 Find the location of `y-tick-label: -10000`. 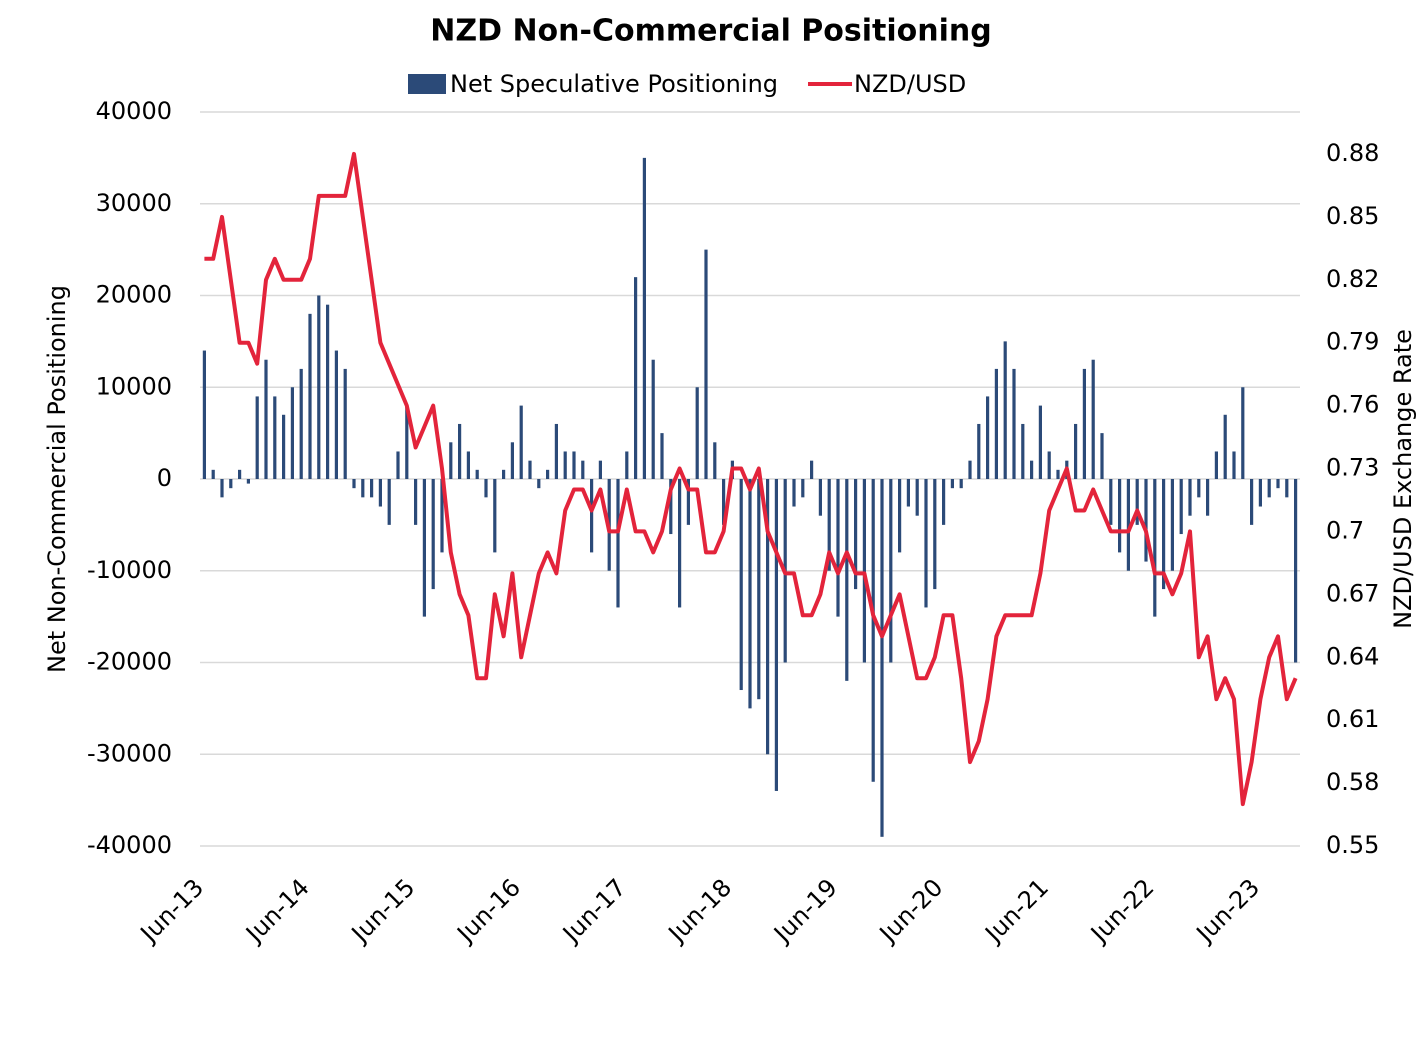

y-tick-label: -10000 is located at coordinates (129, 570).